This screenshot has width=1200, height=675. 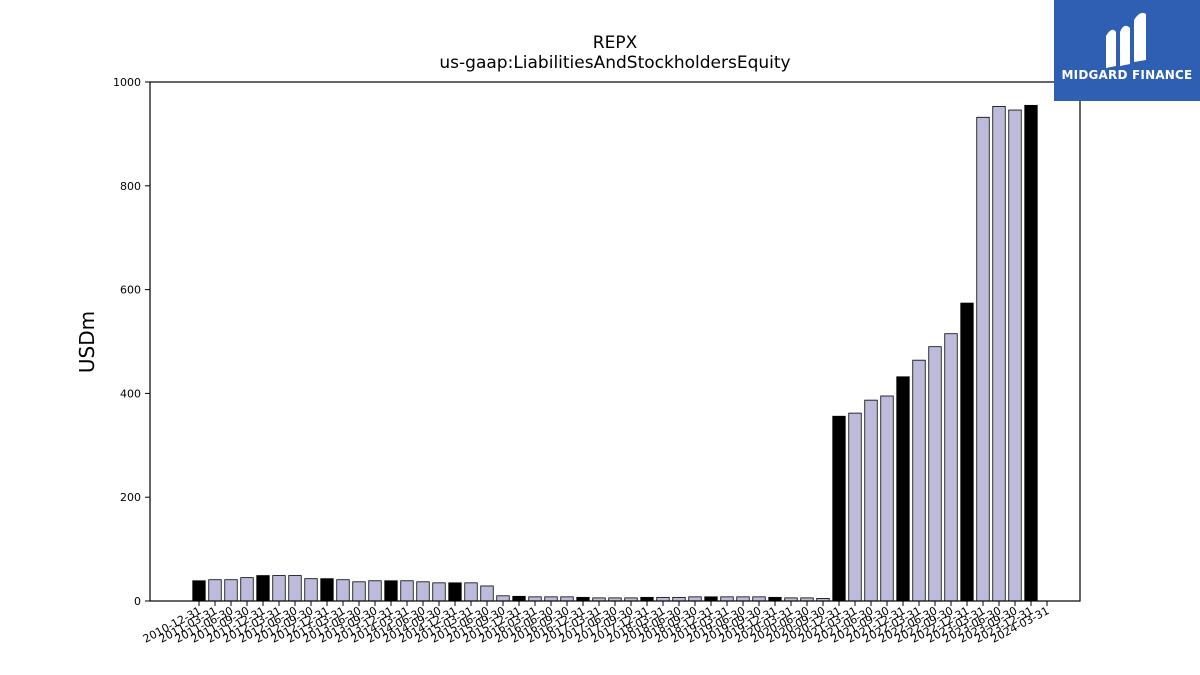 What do you see at coordinates (1127, 75) in the screenshot?
I see `logo-text: MIDGARD FINANCE` at bounding box center [1127, 75].